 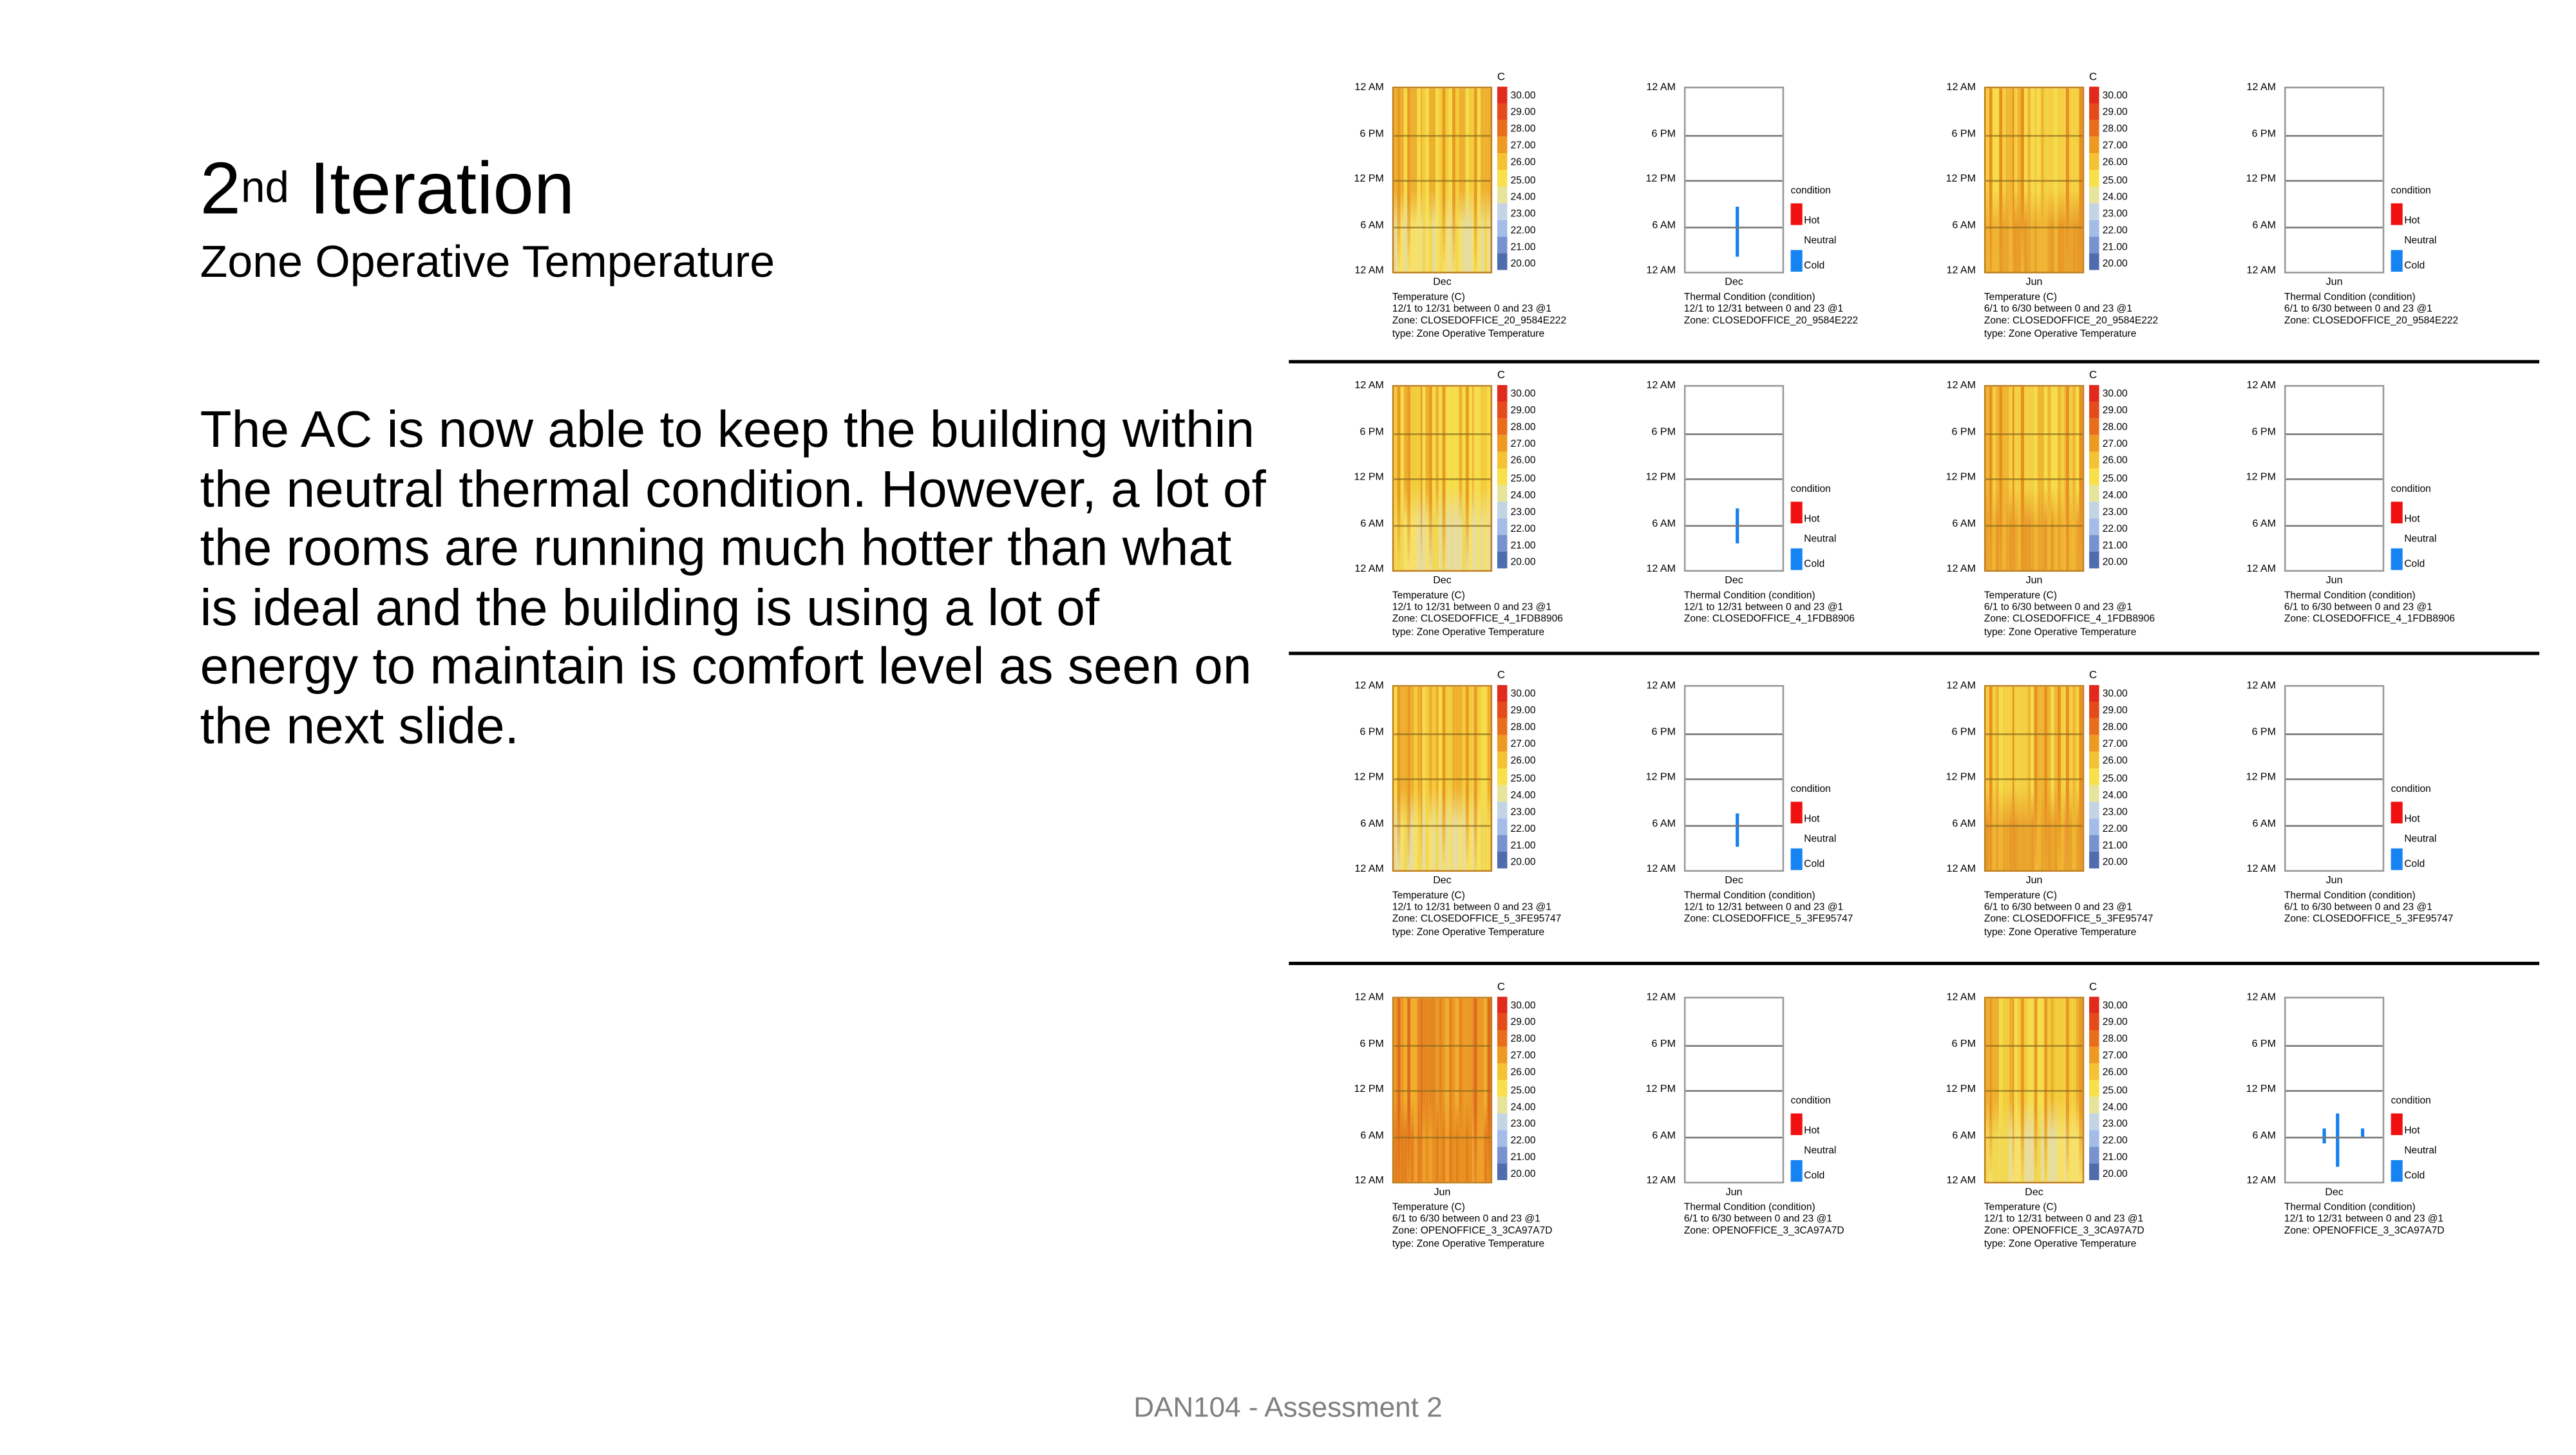 What do you see at coordinates (2334, 581) in the screenshot?
I see `x-axis-month-label: Jun` at bounding box center [2334, 581].